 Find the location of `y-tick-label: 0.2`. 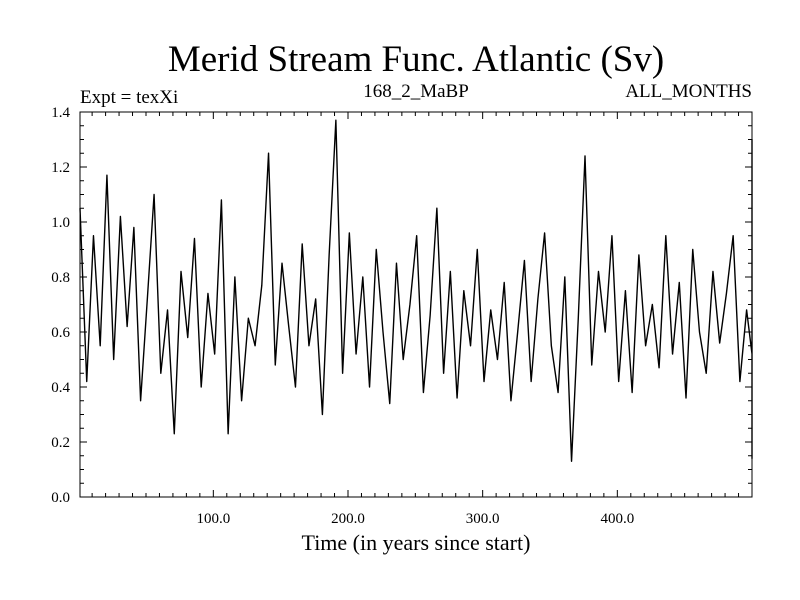

y-tick-label: 0.2 is located at coordinates (60, 443).